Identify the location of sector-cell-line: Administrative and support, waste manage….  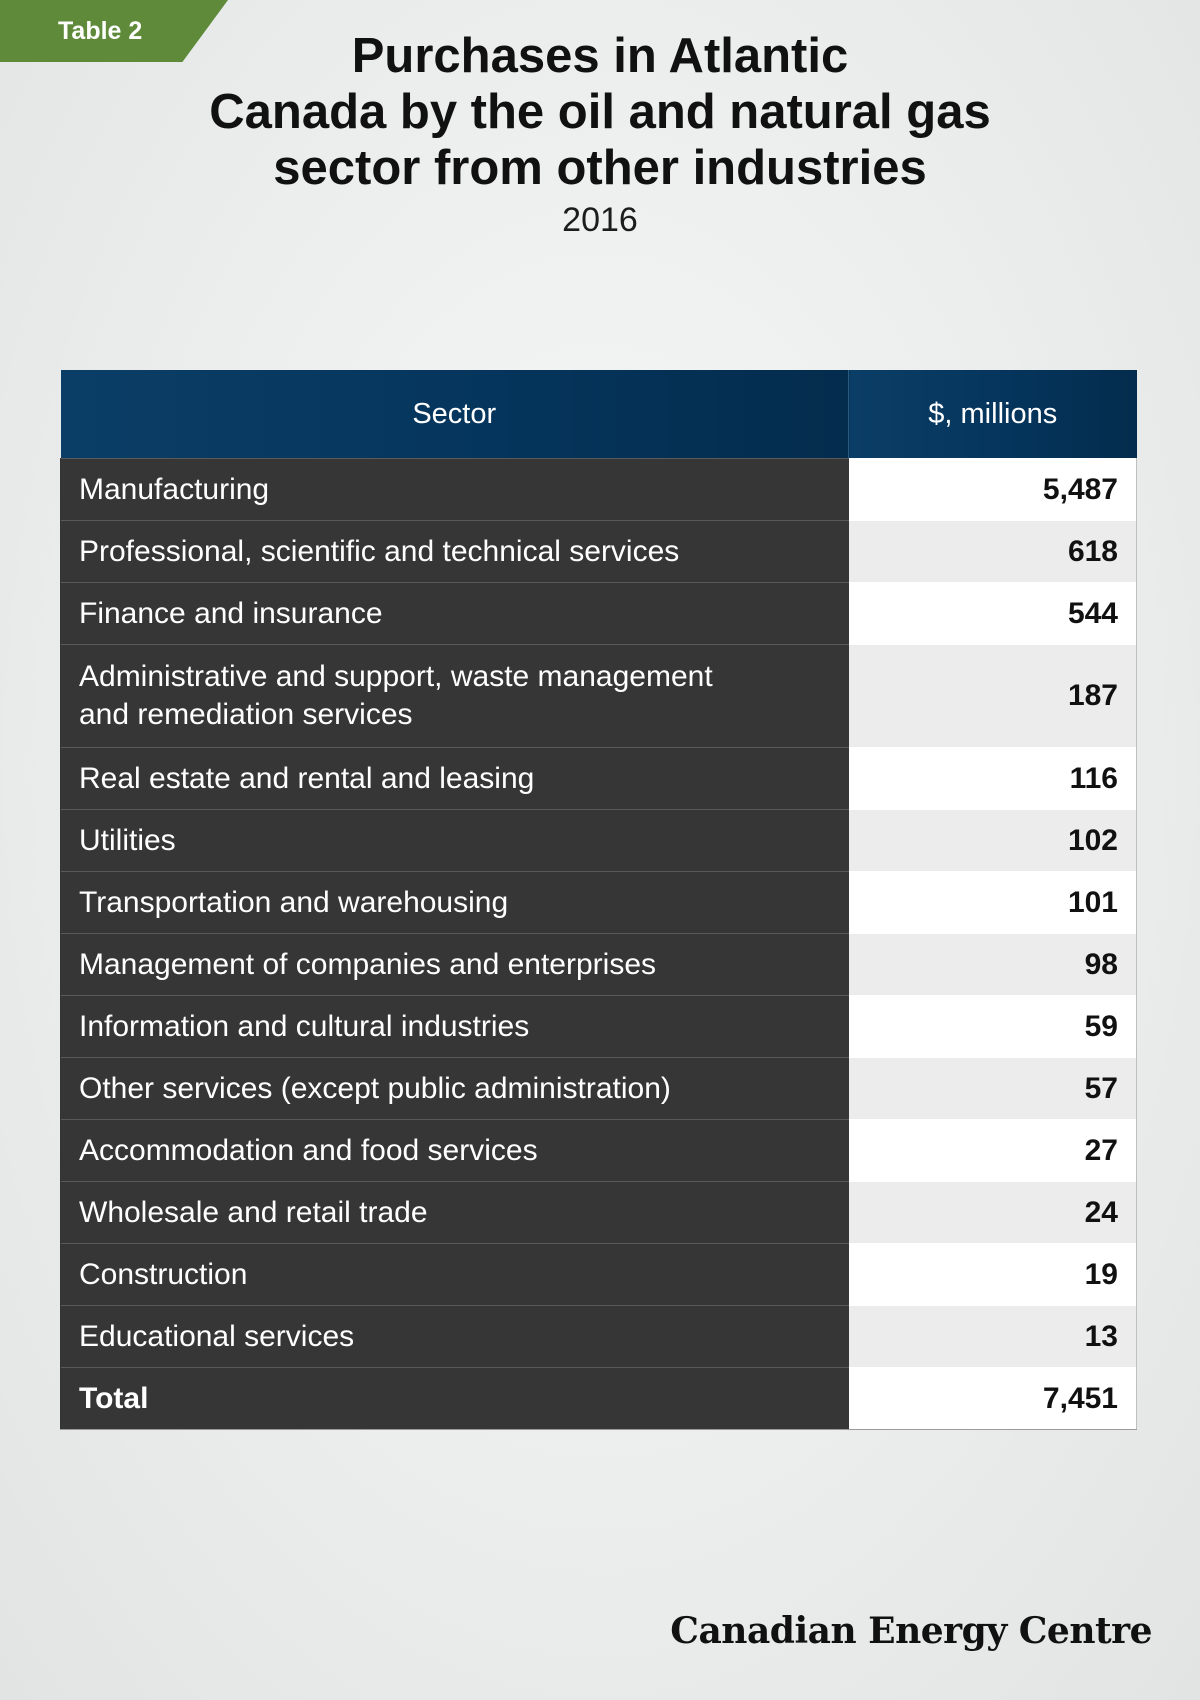
(396, 676).